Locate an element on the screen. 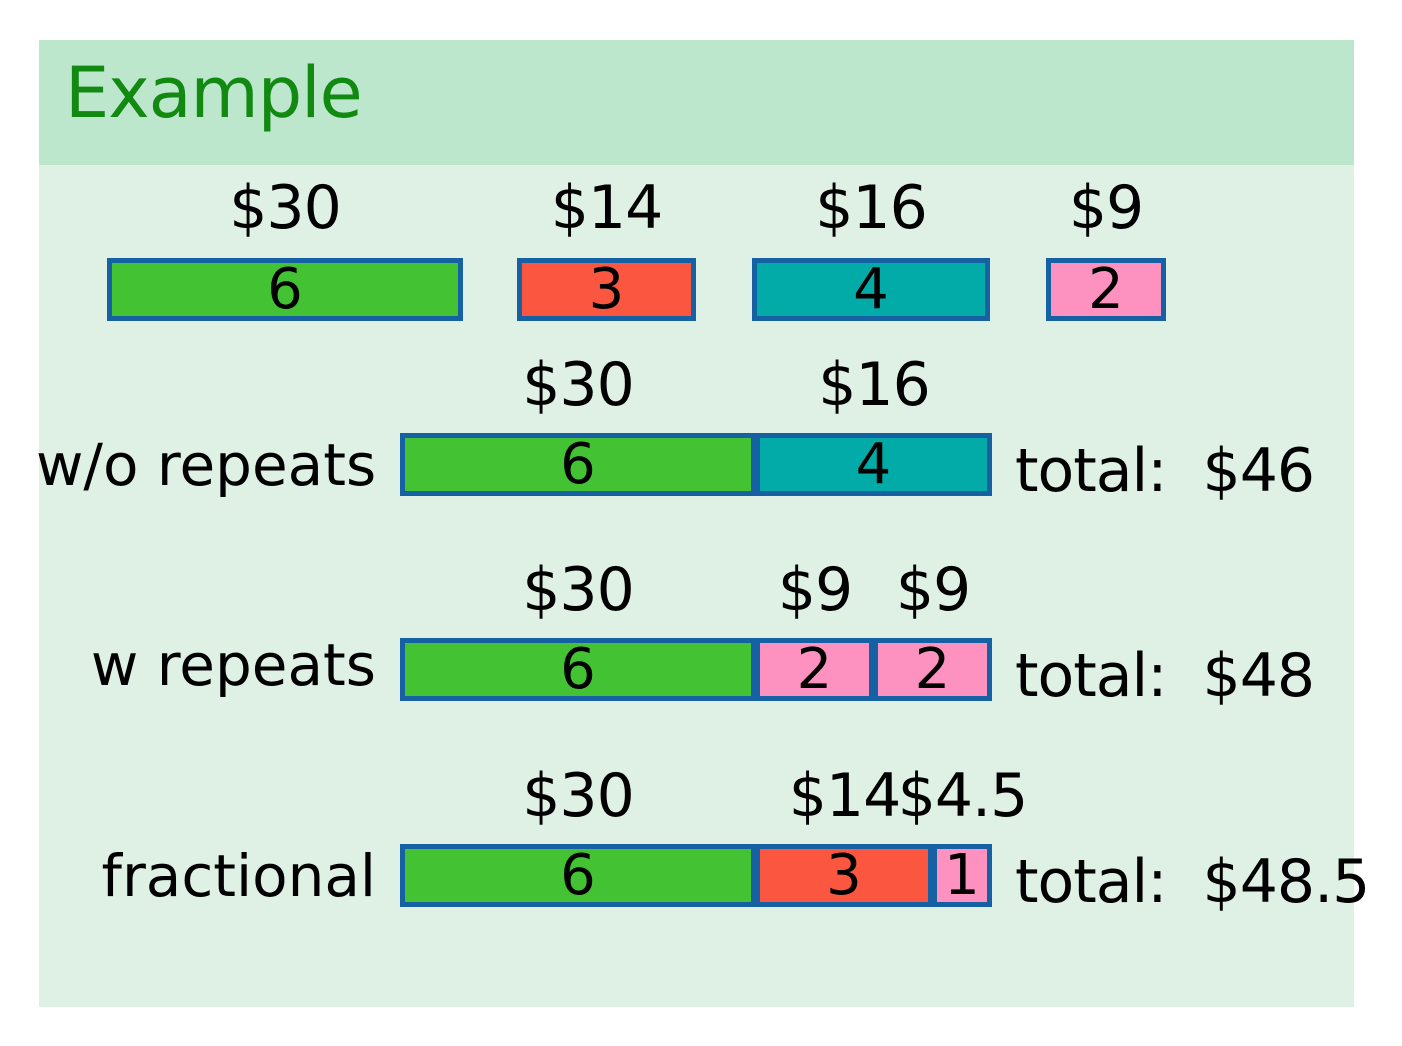  item-price: $14 is located at coordinates (607, 208).